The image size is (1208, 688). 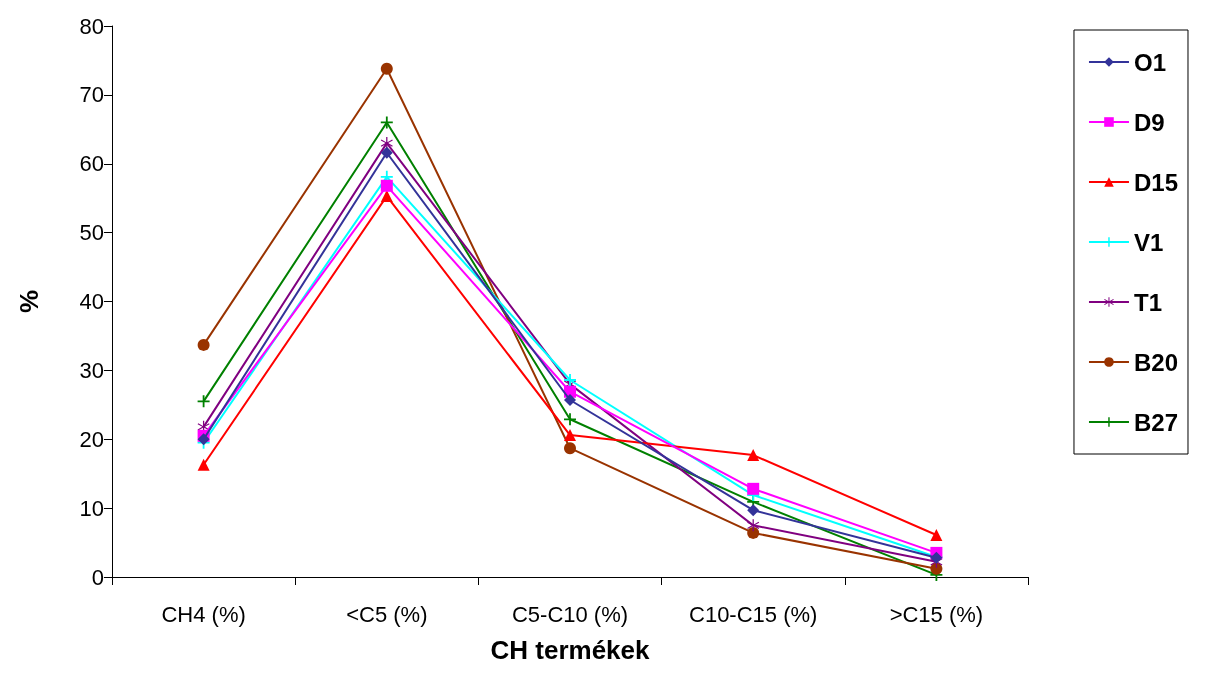 What do you see at coordinates (1155, 182) in the screenshot?
I see `legend-label: D15` at bounding box center [1155, 182].